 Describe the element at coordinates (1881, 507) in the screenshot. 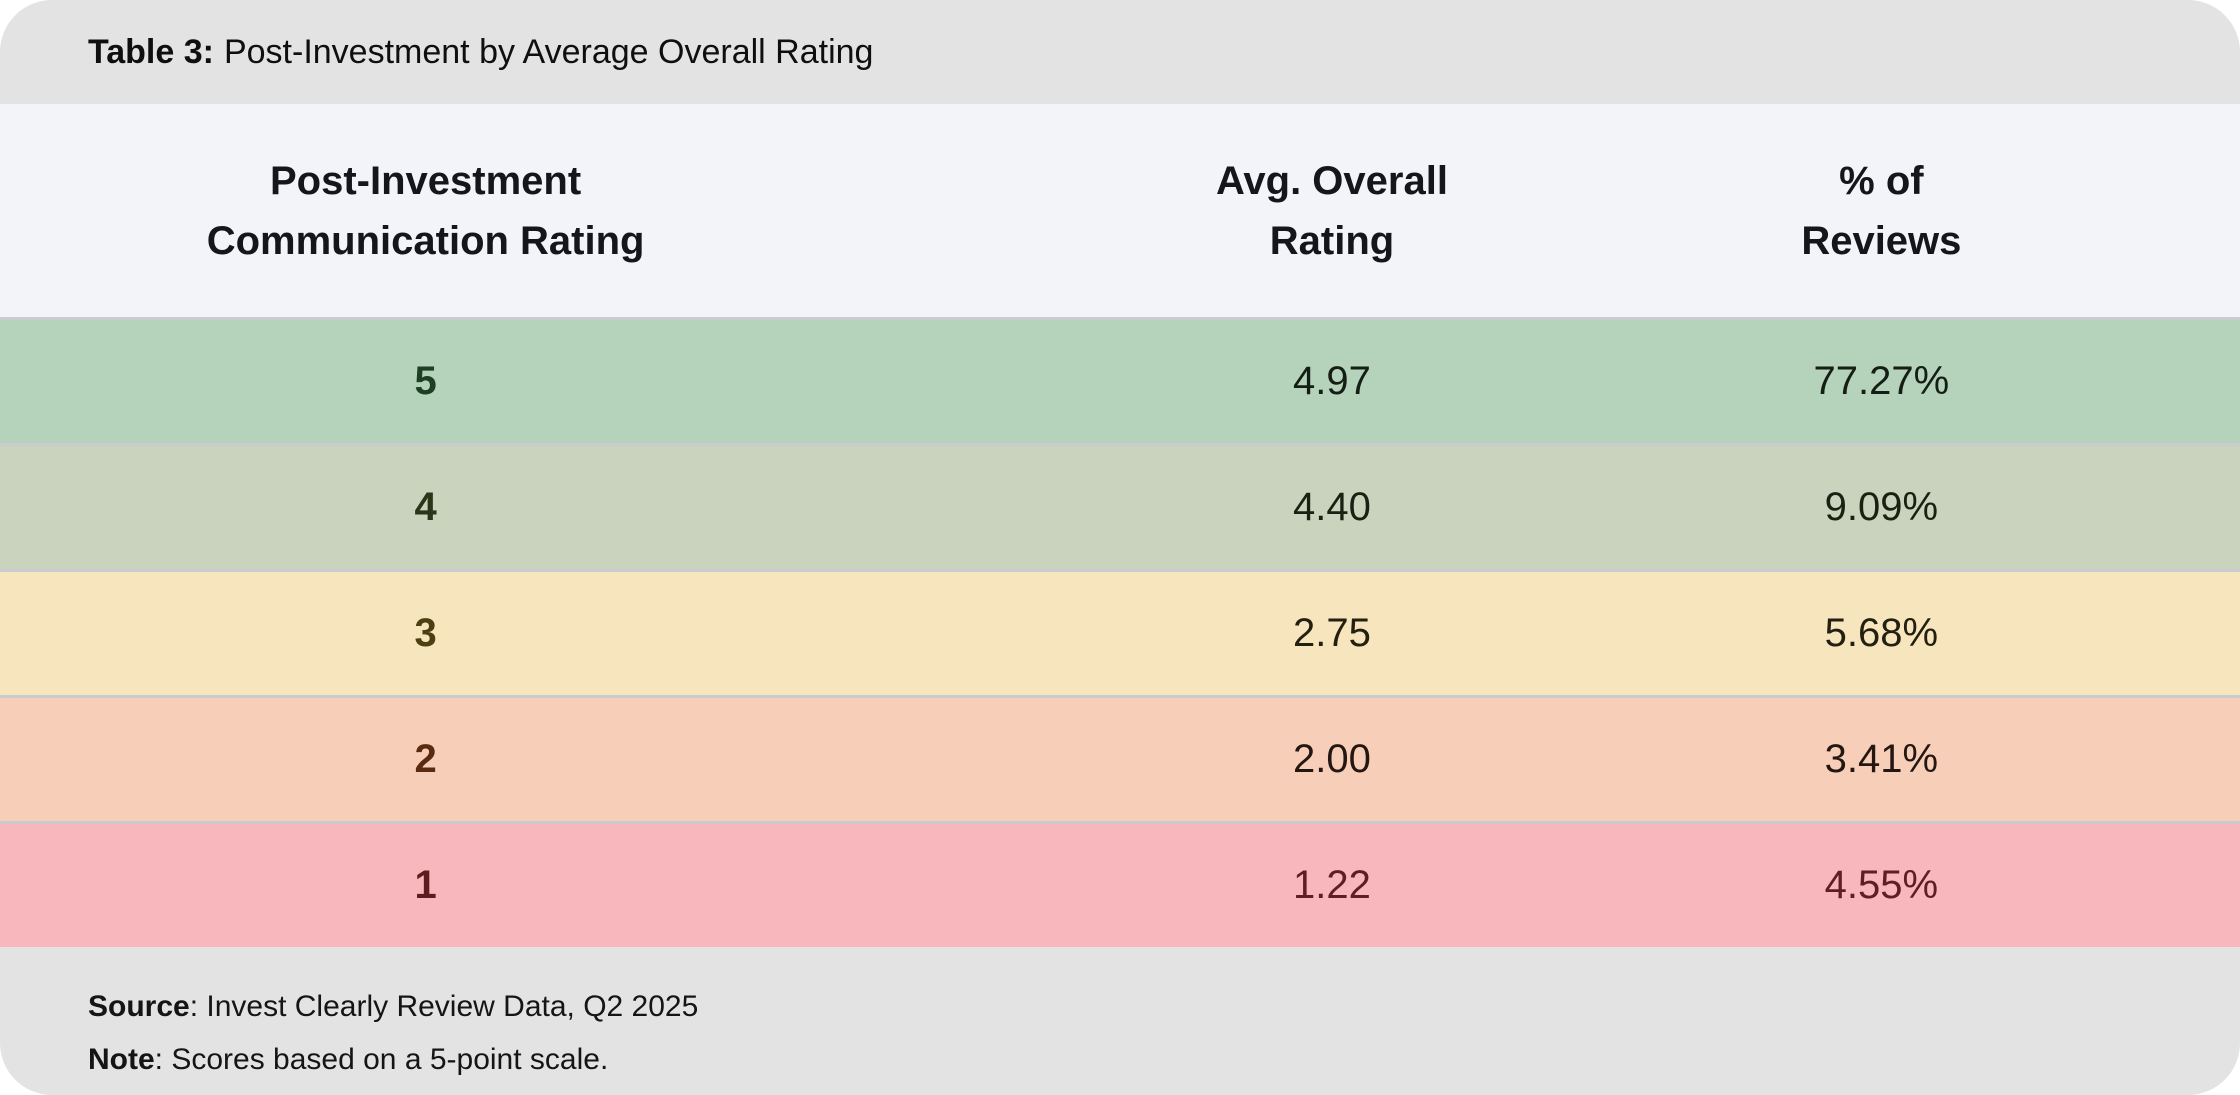

I see `pct-reviews-cell: 9.09%` at that location.